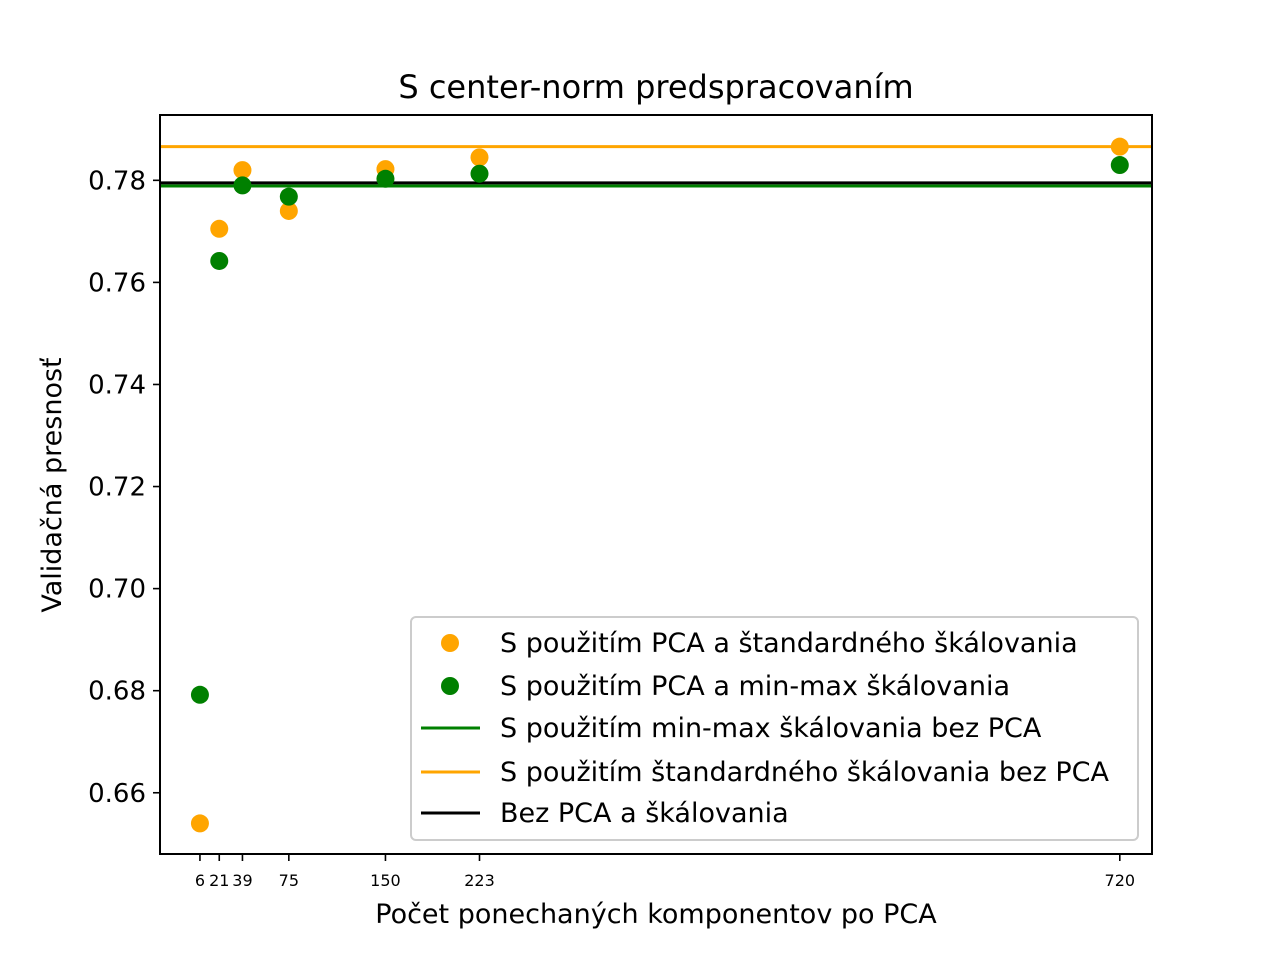 The width and height of the screenshot is (1280, 965). I want to click on x-tick-label: 21, so click(219, 880).